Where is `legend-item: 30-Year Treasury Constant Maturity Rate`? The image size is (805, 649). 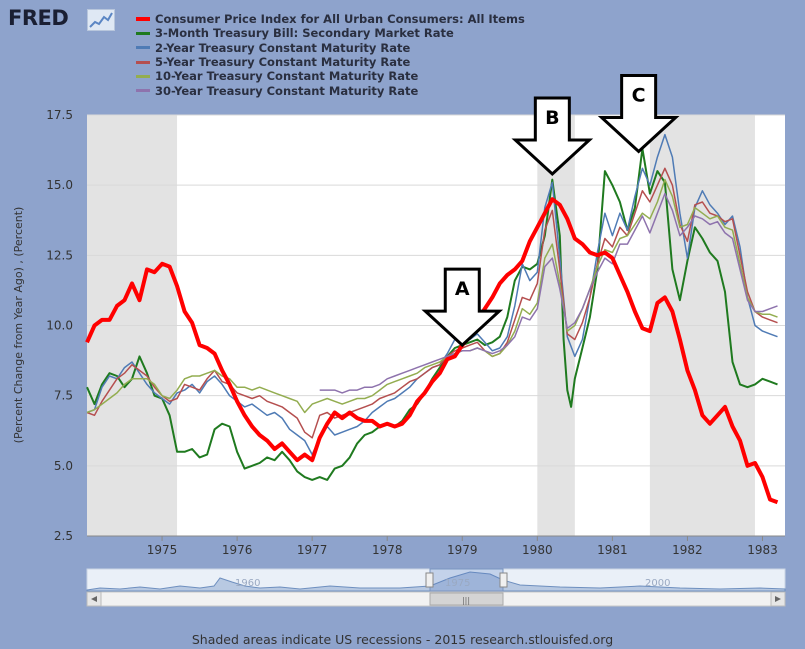 legend-item: 30-Year Treasury Constant Maturity Rate is located at coordinates (330, 90).